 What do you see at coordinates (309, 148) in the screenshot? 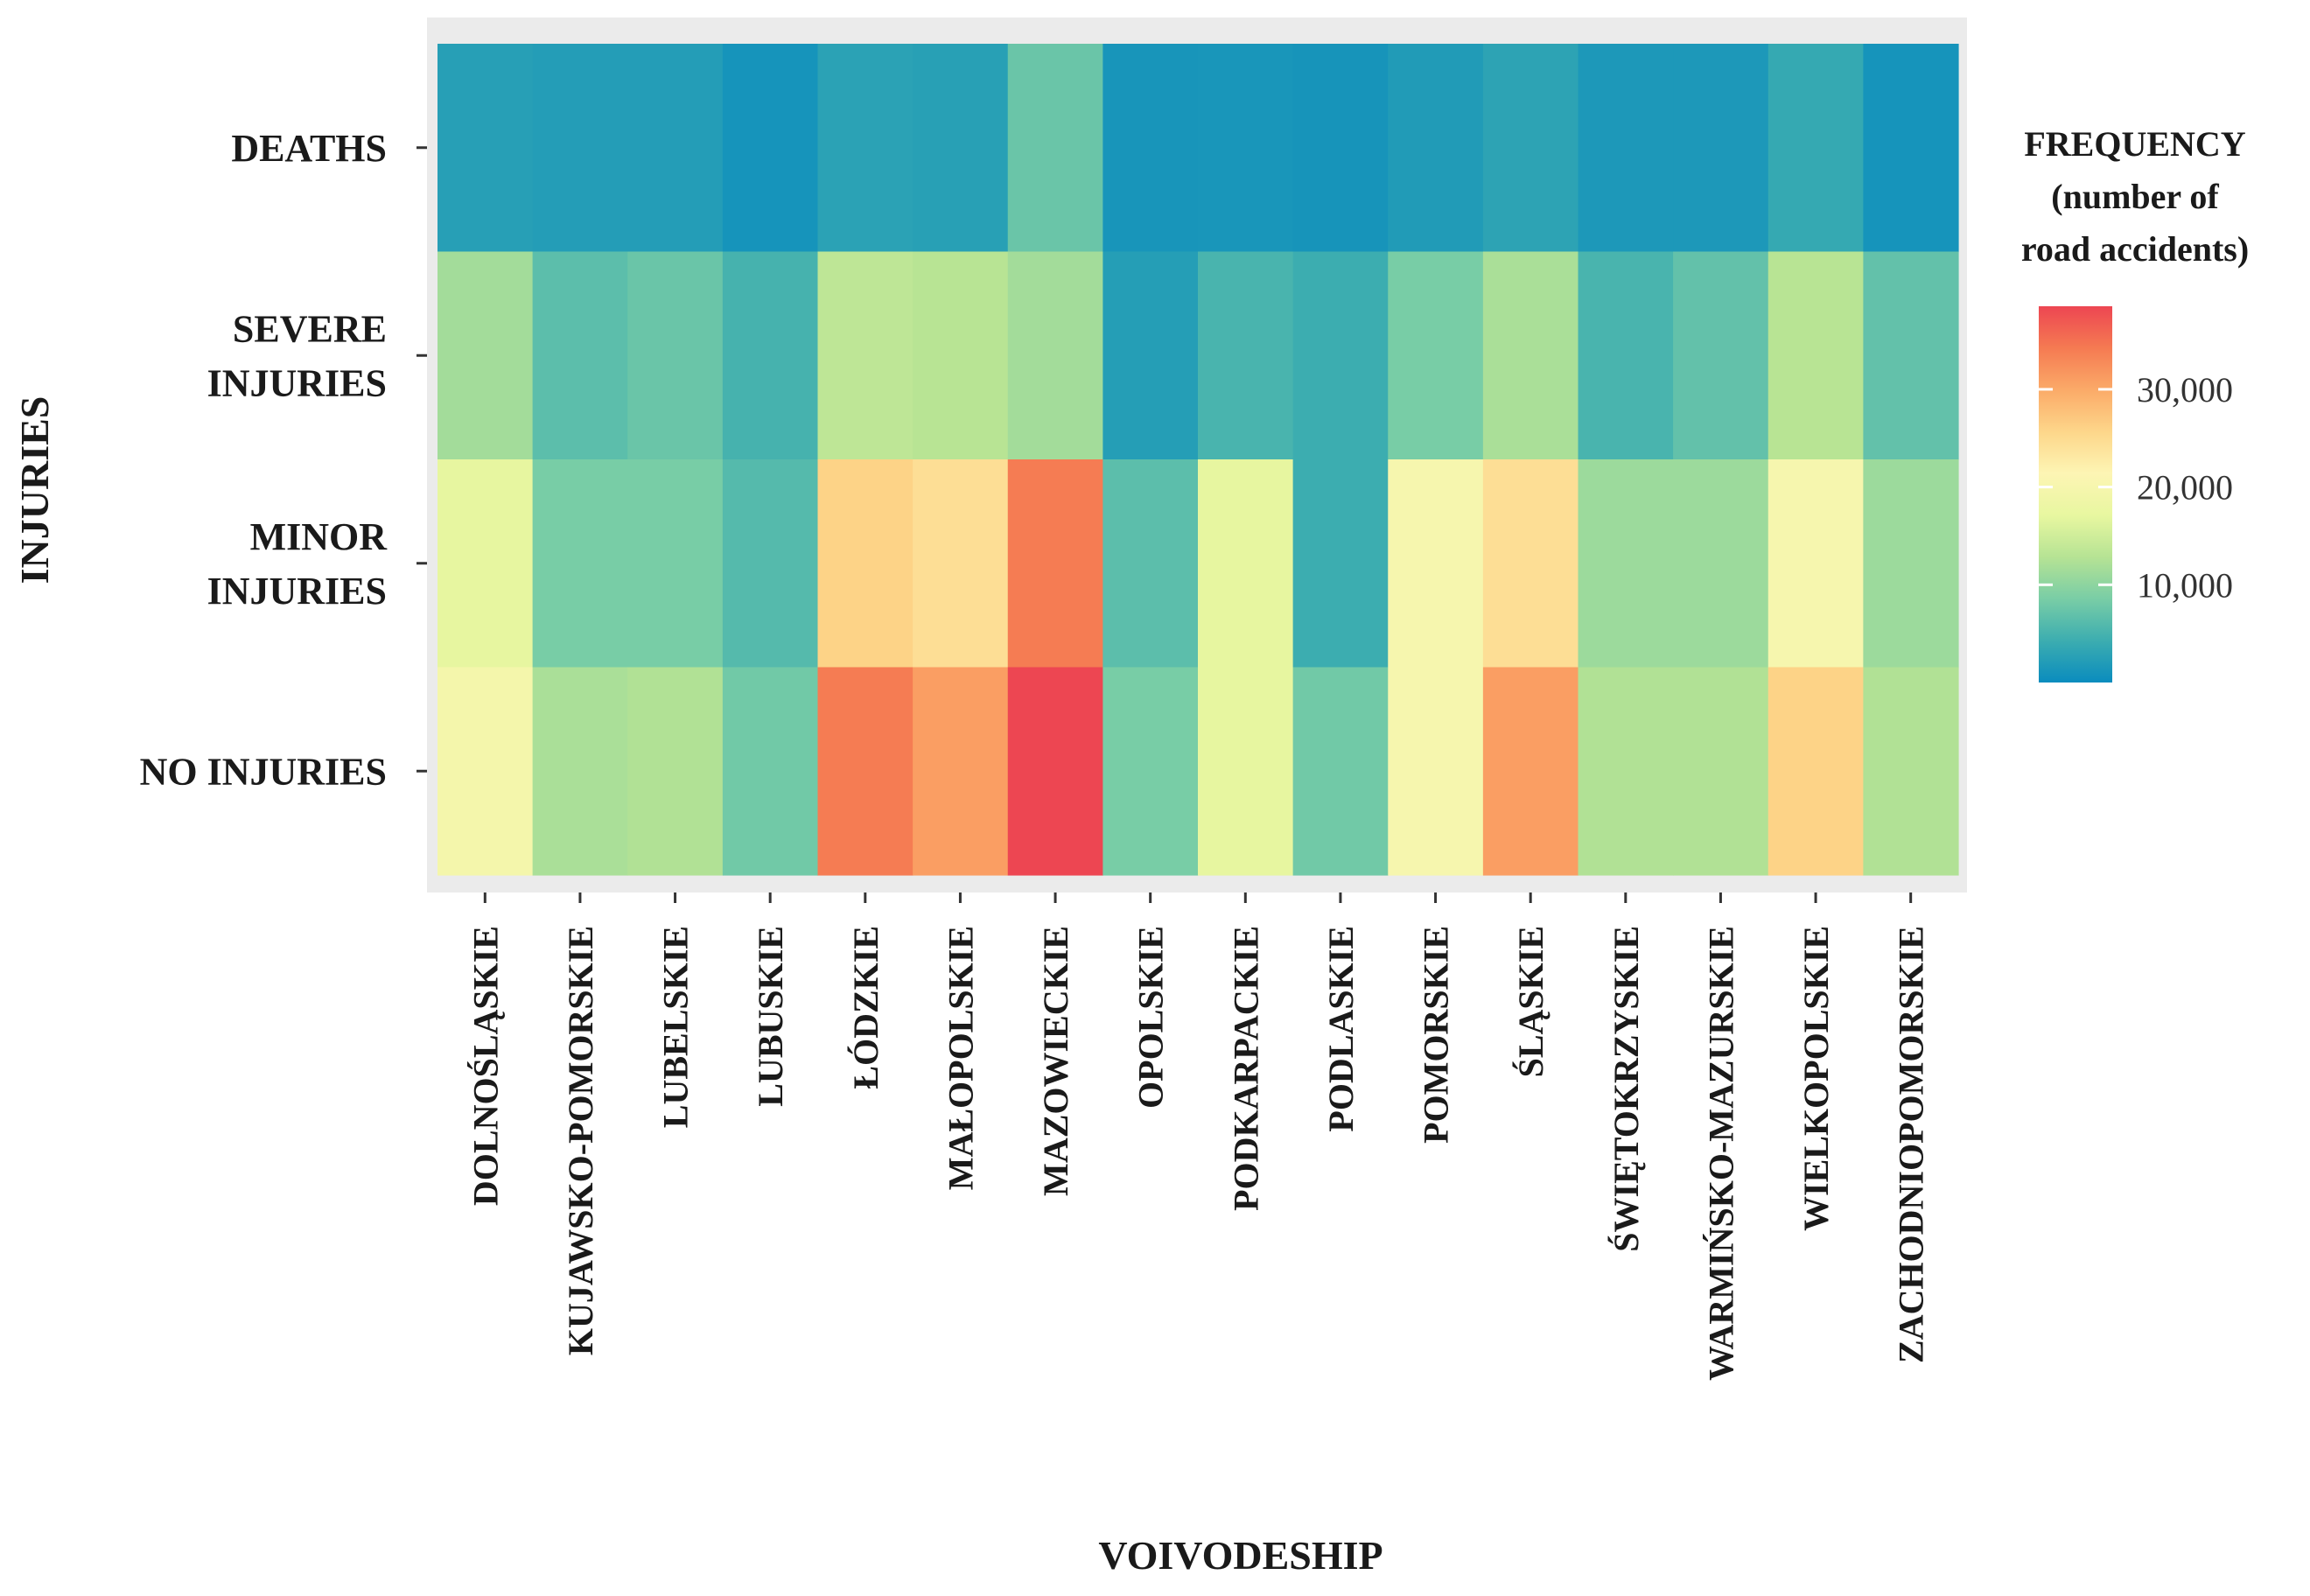
I see `y-tick-label-deaths: DEATHS` at bounding box center [309, 148].